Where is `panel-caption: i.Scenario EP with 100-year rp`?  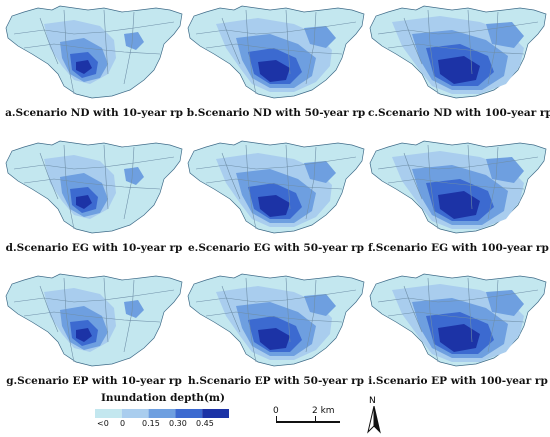 panel-caption: i.Scenario EP with 100-year rp is located at coordinates (458, 381).